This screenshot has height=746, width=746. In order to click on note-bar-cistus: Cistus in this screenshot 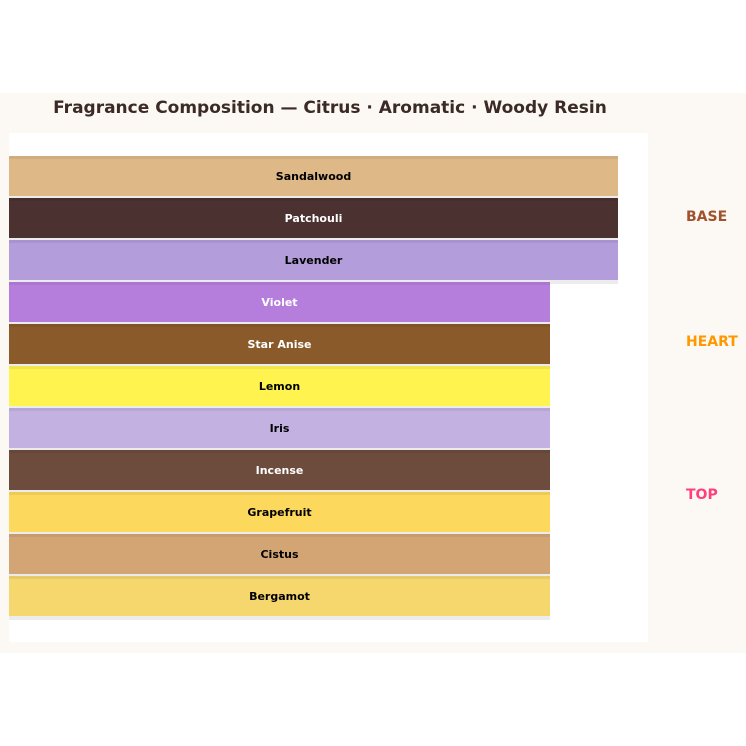, I will do `click(279, 554)`.